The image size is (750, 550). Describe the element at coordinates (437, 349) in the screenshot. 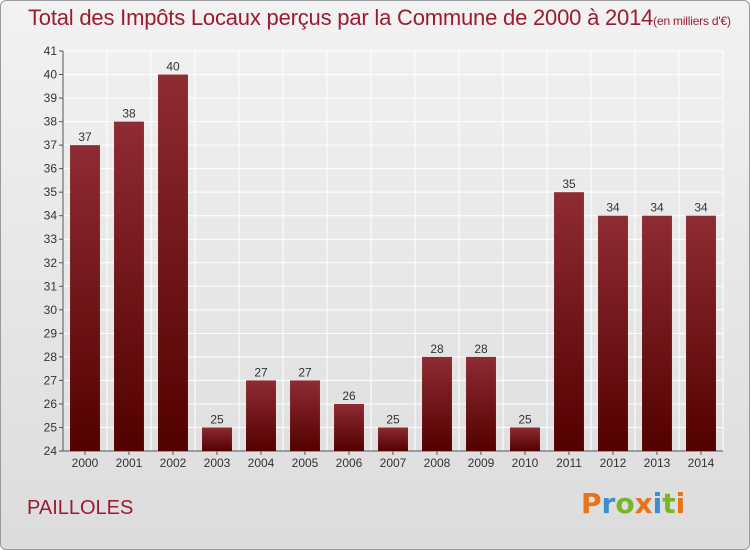

I see `data-label-2008: 28` at that location.